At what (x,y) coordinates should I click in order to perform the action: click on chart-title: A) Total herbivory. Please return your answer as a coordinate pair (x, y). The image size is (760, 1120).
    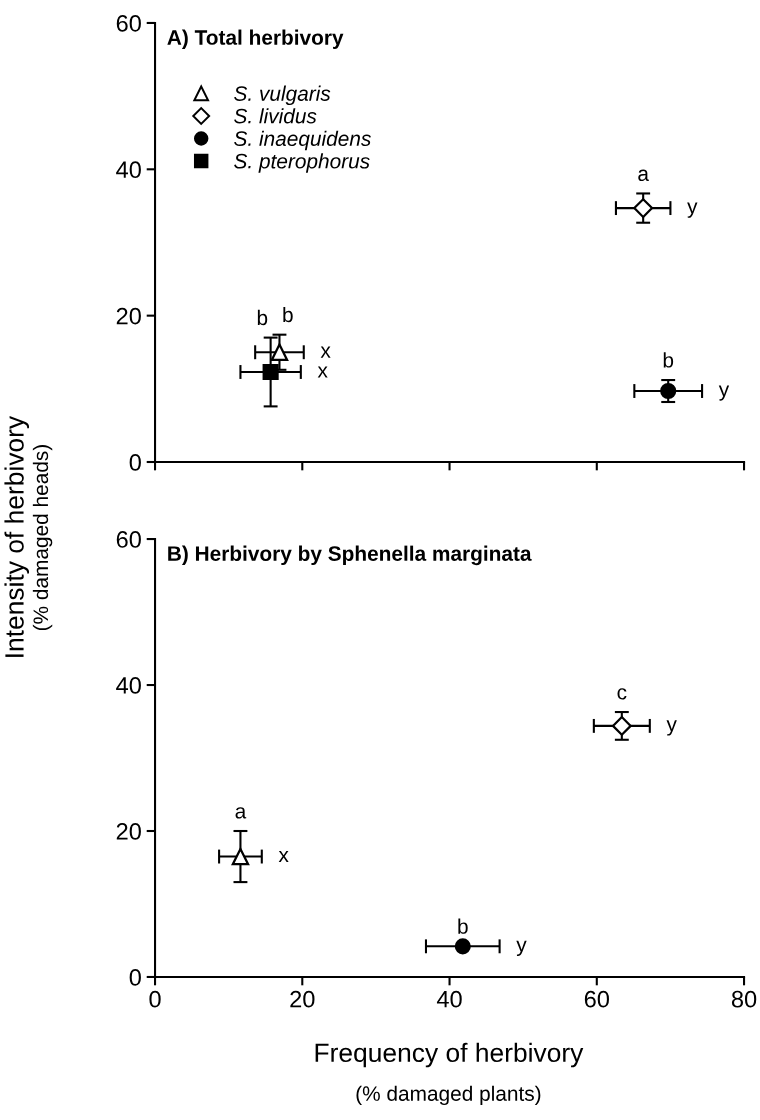
    Looking at the image, I should click on (255, 39).